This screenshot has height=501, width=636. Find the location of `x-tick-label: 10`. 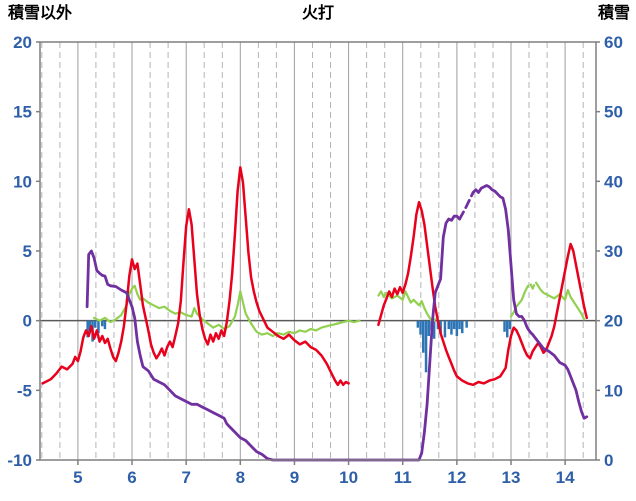

x-tick-label: 10 is located at coordinates (348, 477).